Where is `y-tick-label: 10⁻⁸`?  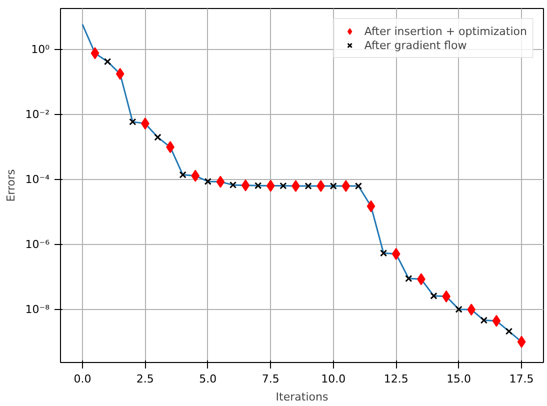
y-tick-label: 10⁻⁸ is located at coordinates (37, 309).